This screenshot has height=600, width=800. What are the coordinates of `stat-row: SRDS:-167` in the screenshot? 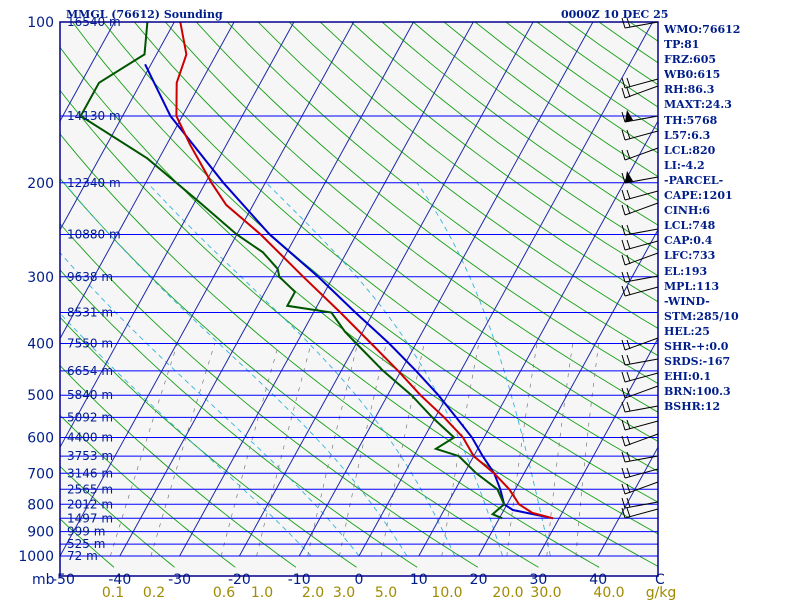 It's located at (697, 362).